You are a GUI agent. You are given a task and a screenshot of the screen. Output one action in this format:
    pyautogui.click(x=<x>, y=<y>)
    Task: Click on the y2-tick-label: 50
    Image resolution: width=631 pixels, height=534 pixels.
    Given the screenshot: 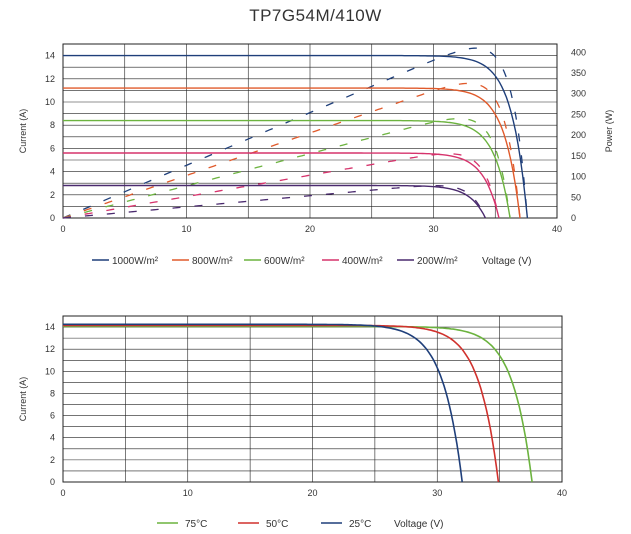 What is the action you would take?
    pyautogui.click(x=576, y=197)
    